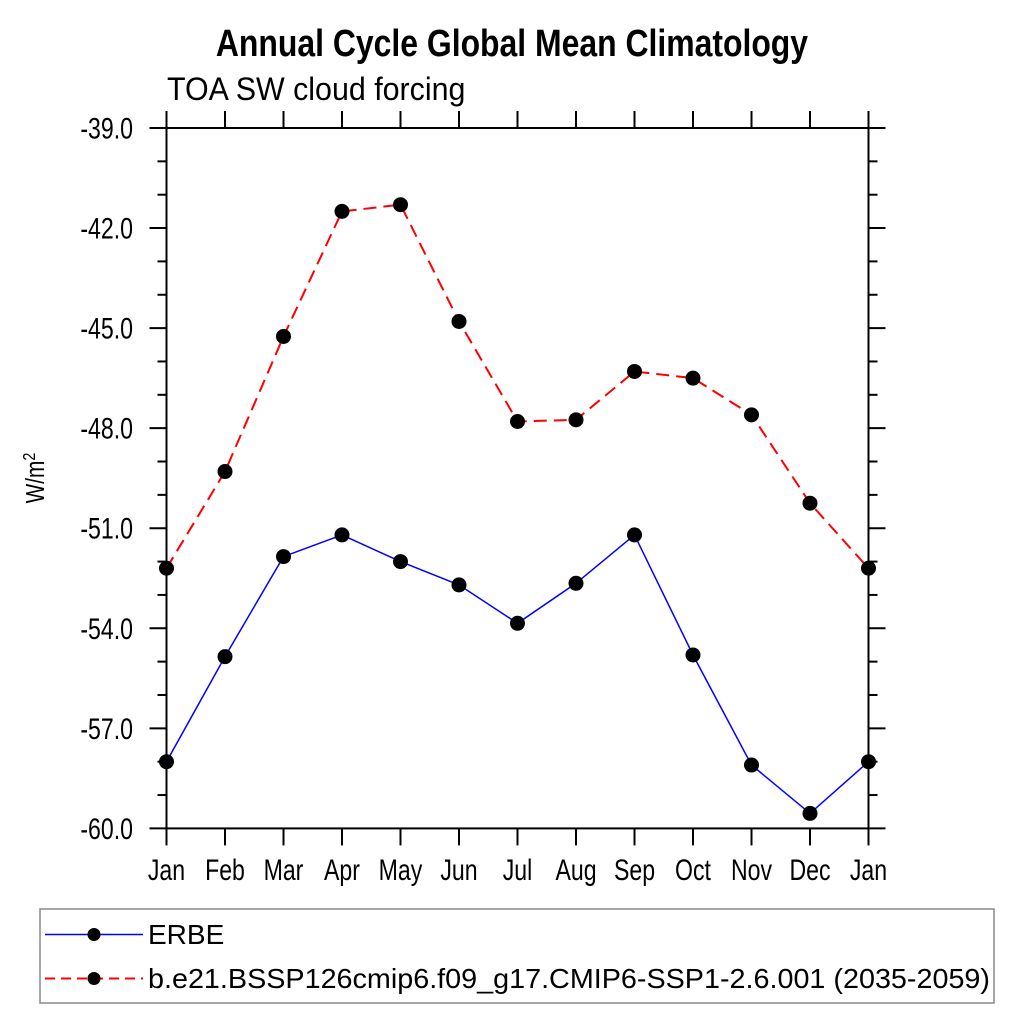 This screenshot has width=1024, height=1024. I want to click on y-tick-label: -57.0, so click(106, 729).